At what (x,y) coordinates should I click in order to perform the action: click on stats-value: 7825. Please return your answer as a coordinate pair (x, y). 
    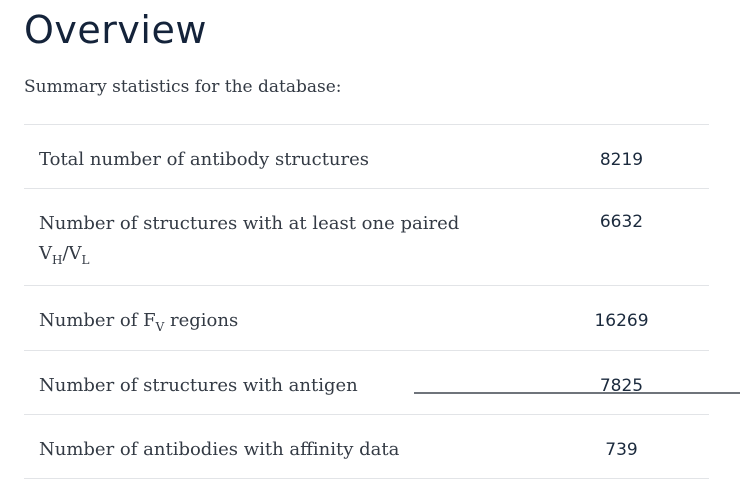
    Looking at the image, I should click on (621, 386).